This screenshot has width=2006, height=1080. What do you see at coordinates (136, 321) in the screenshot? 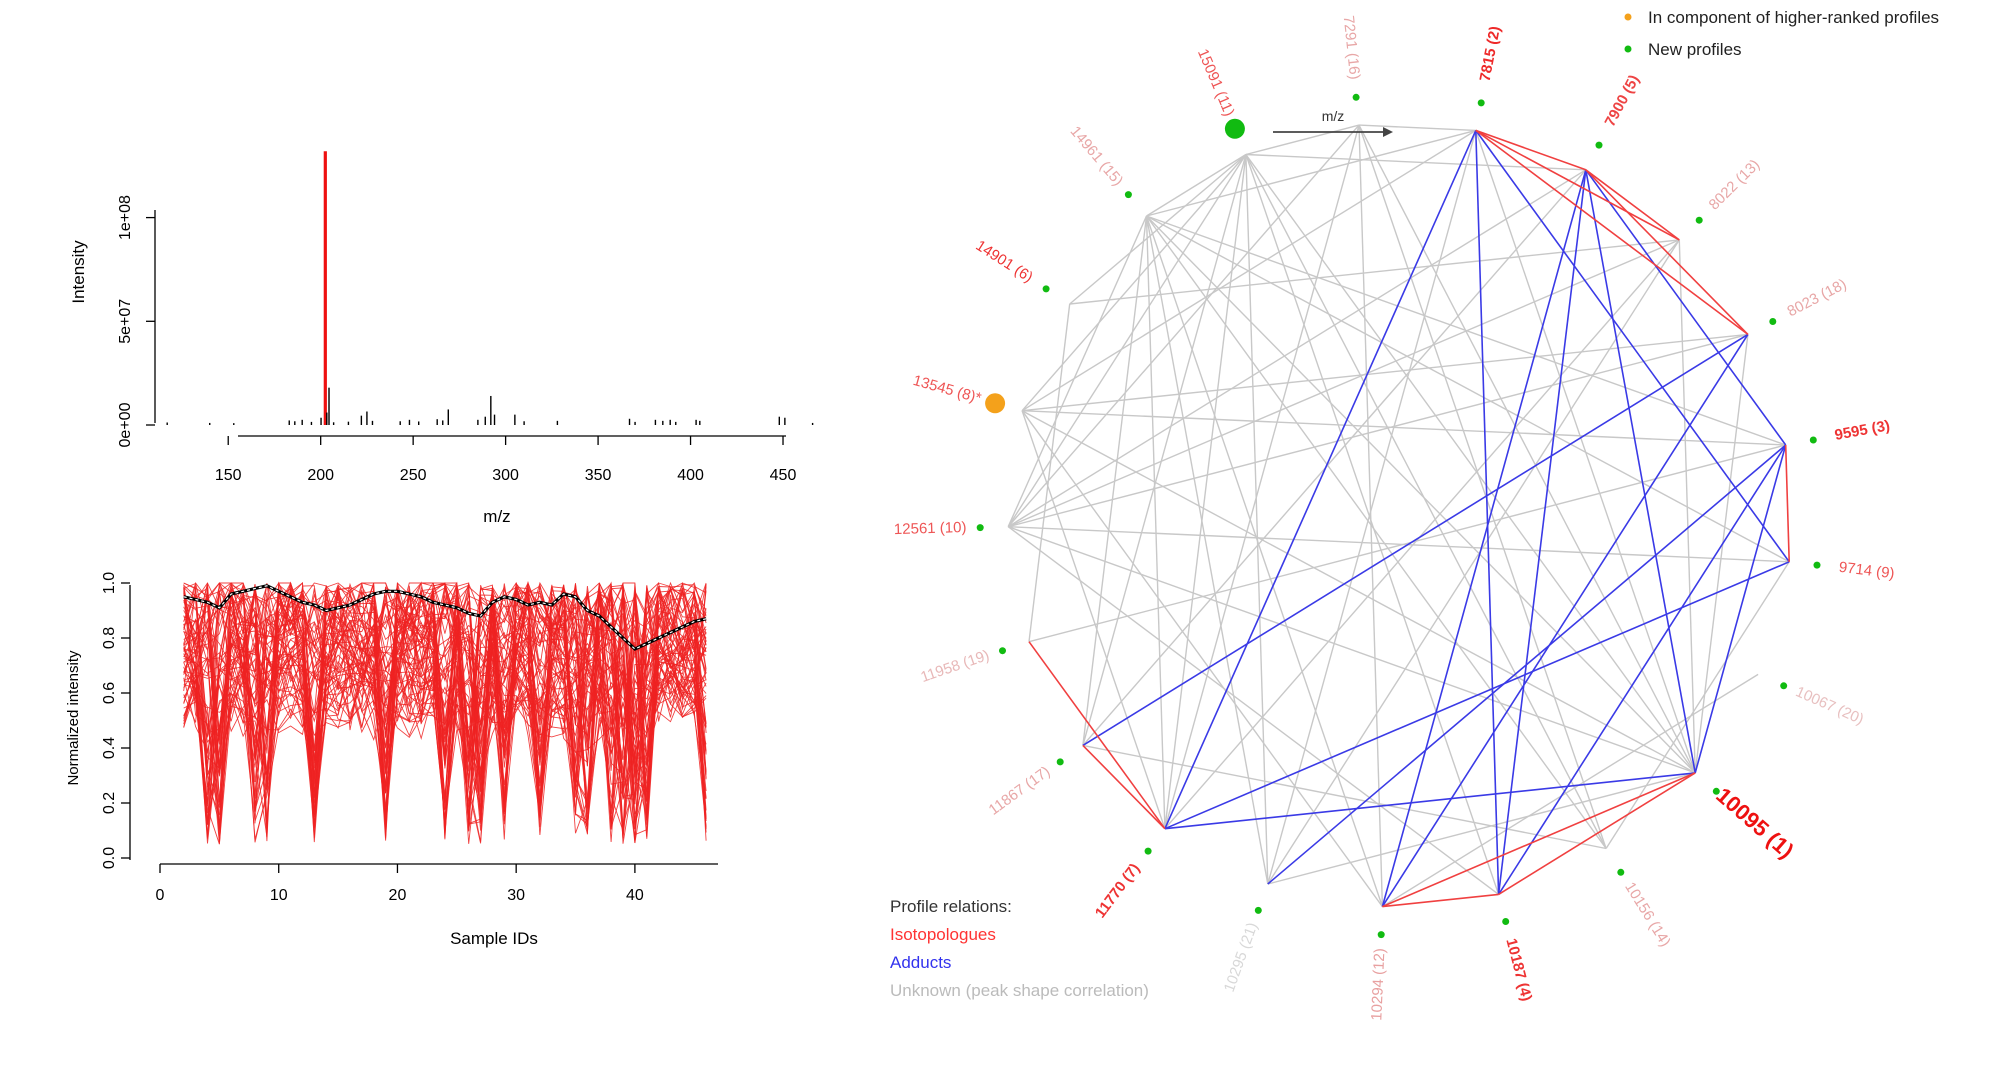
I see `spectrum-y-ticks: 0e+00 5e+07 1e+08` at bounding box center [136, 321].